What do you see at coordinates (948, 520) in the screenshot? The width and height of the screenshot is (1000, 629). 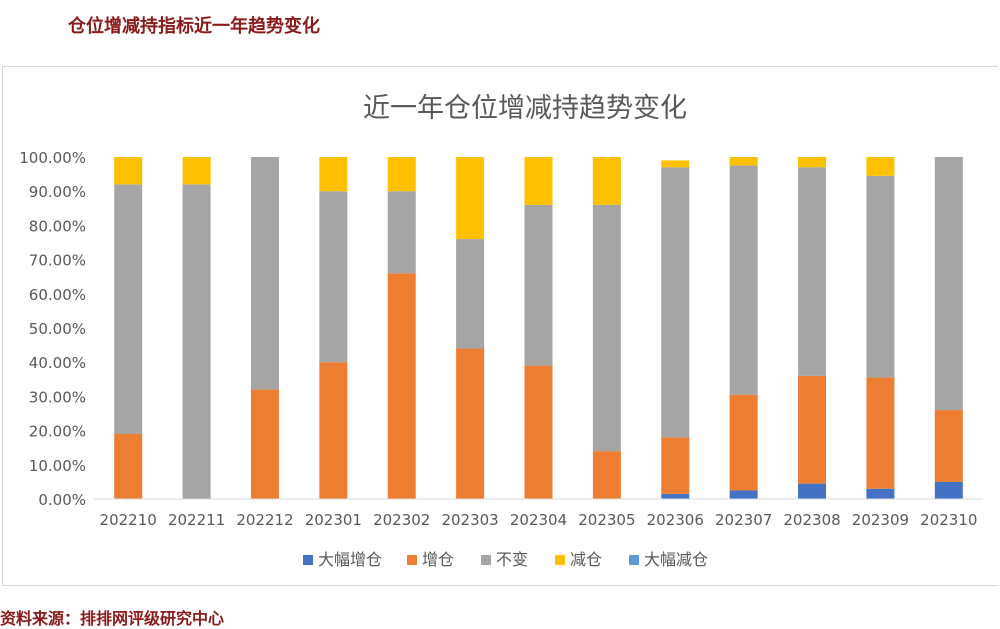 I see `x-tick-label: 202310` at bounding box center [948, 520].